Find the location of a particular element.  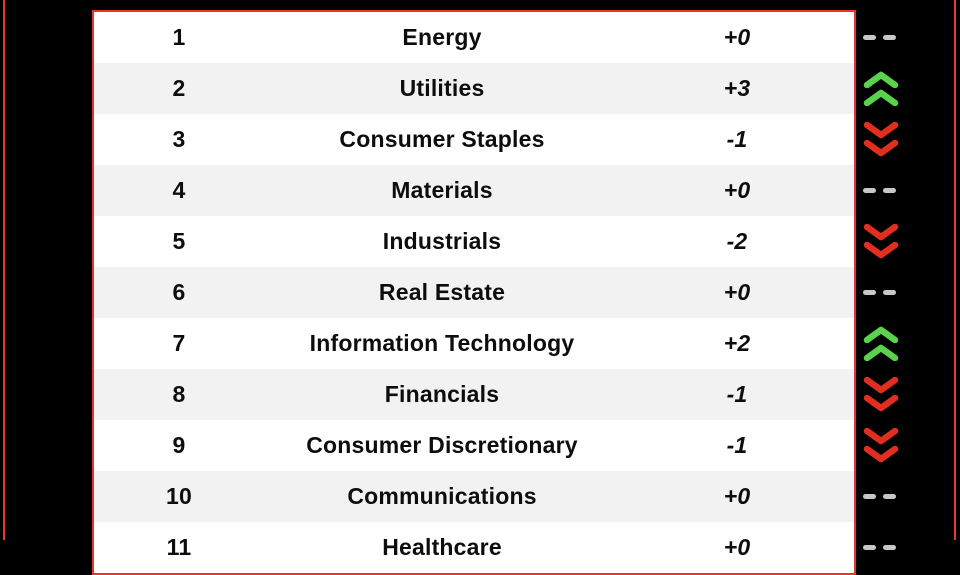

sector-cell: Real Estate is located at coordinates (442, 292).